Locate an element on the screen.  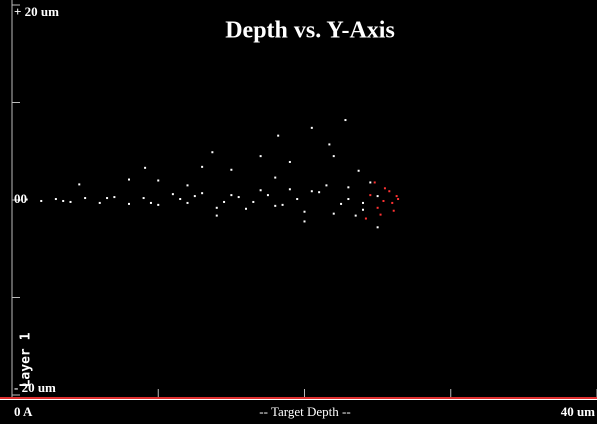
y-tick-label: - 20 um is located at coordinates (35, 387).